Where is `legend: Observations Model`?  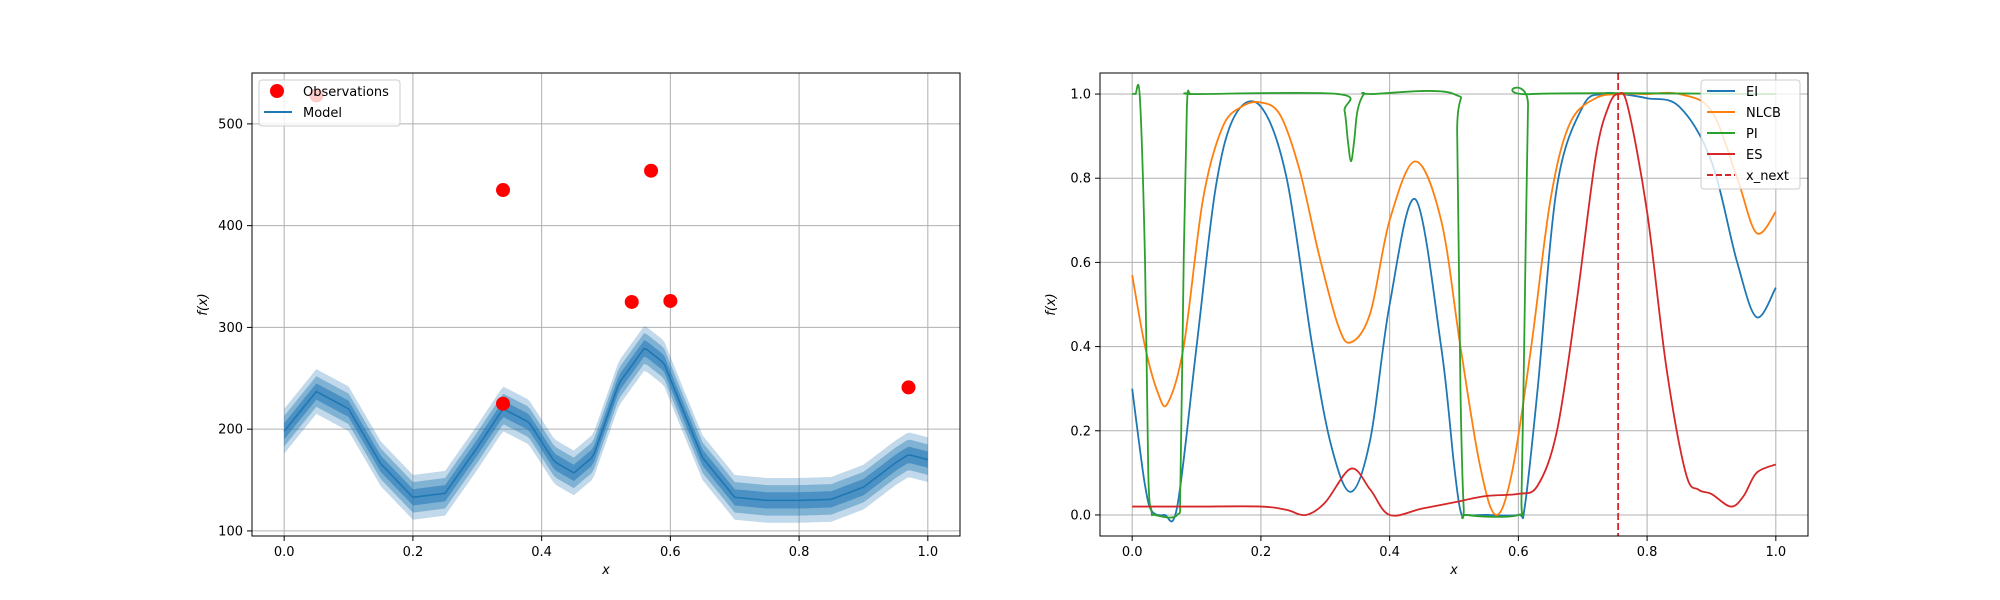
legend: Observations Model is located at coordinates (329, 103).